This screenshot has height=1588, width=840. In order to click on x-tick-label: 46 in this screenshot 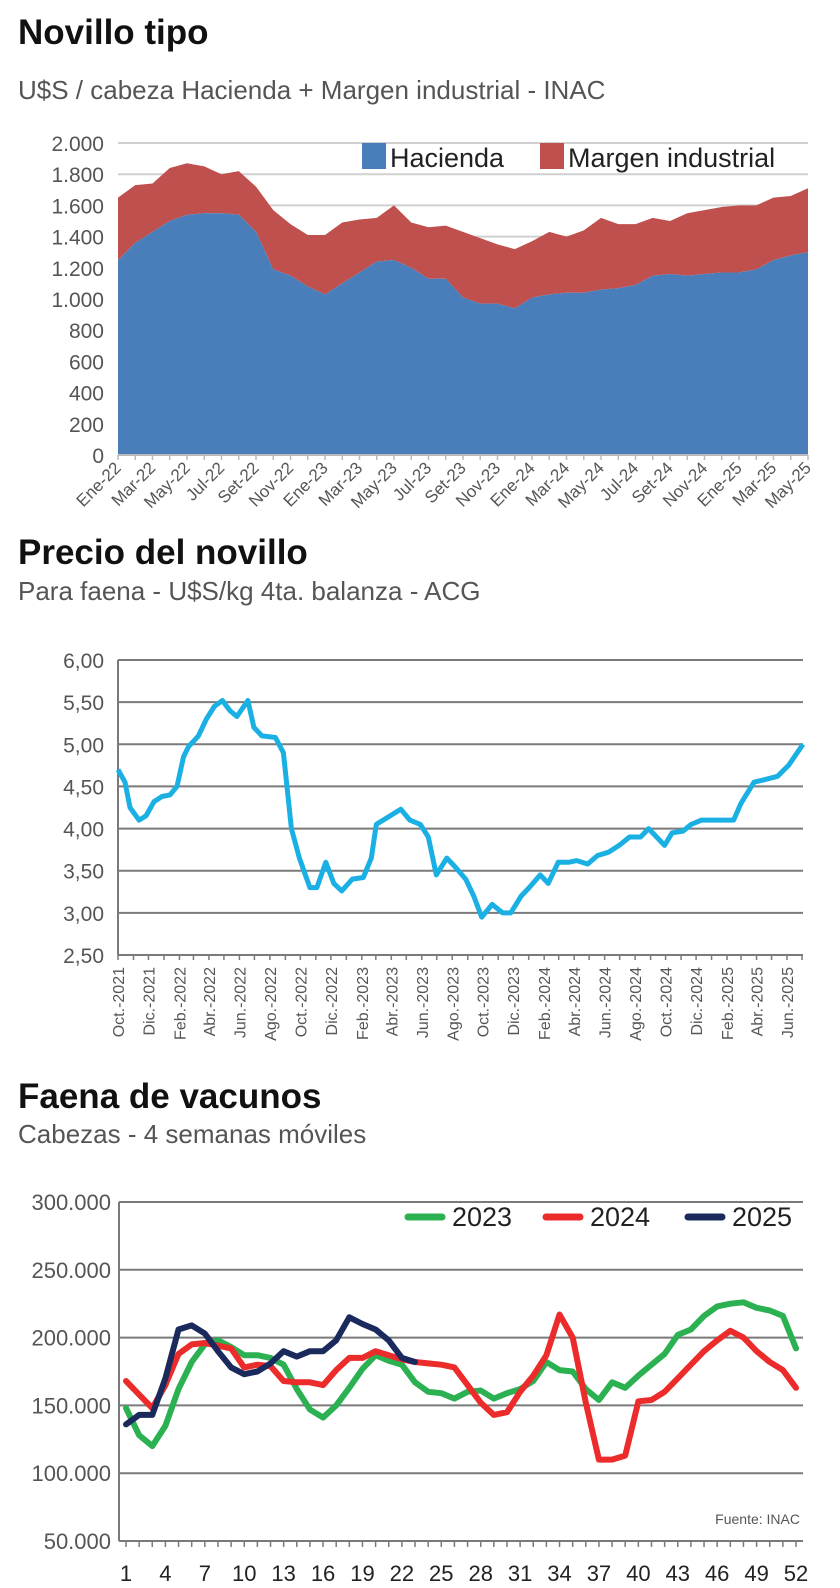, I will do `click(717, 1573)`.